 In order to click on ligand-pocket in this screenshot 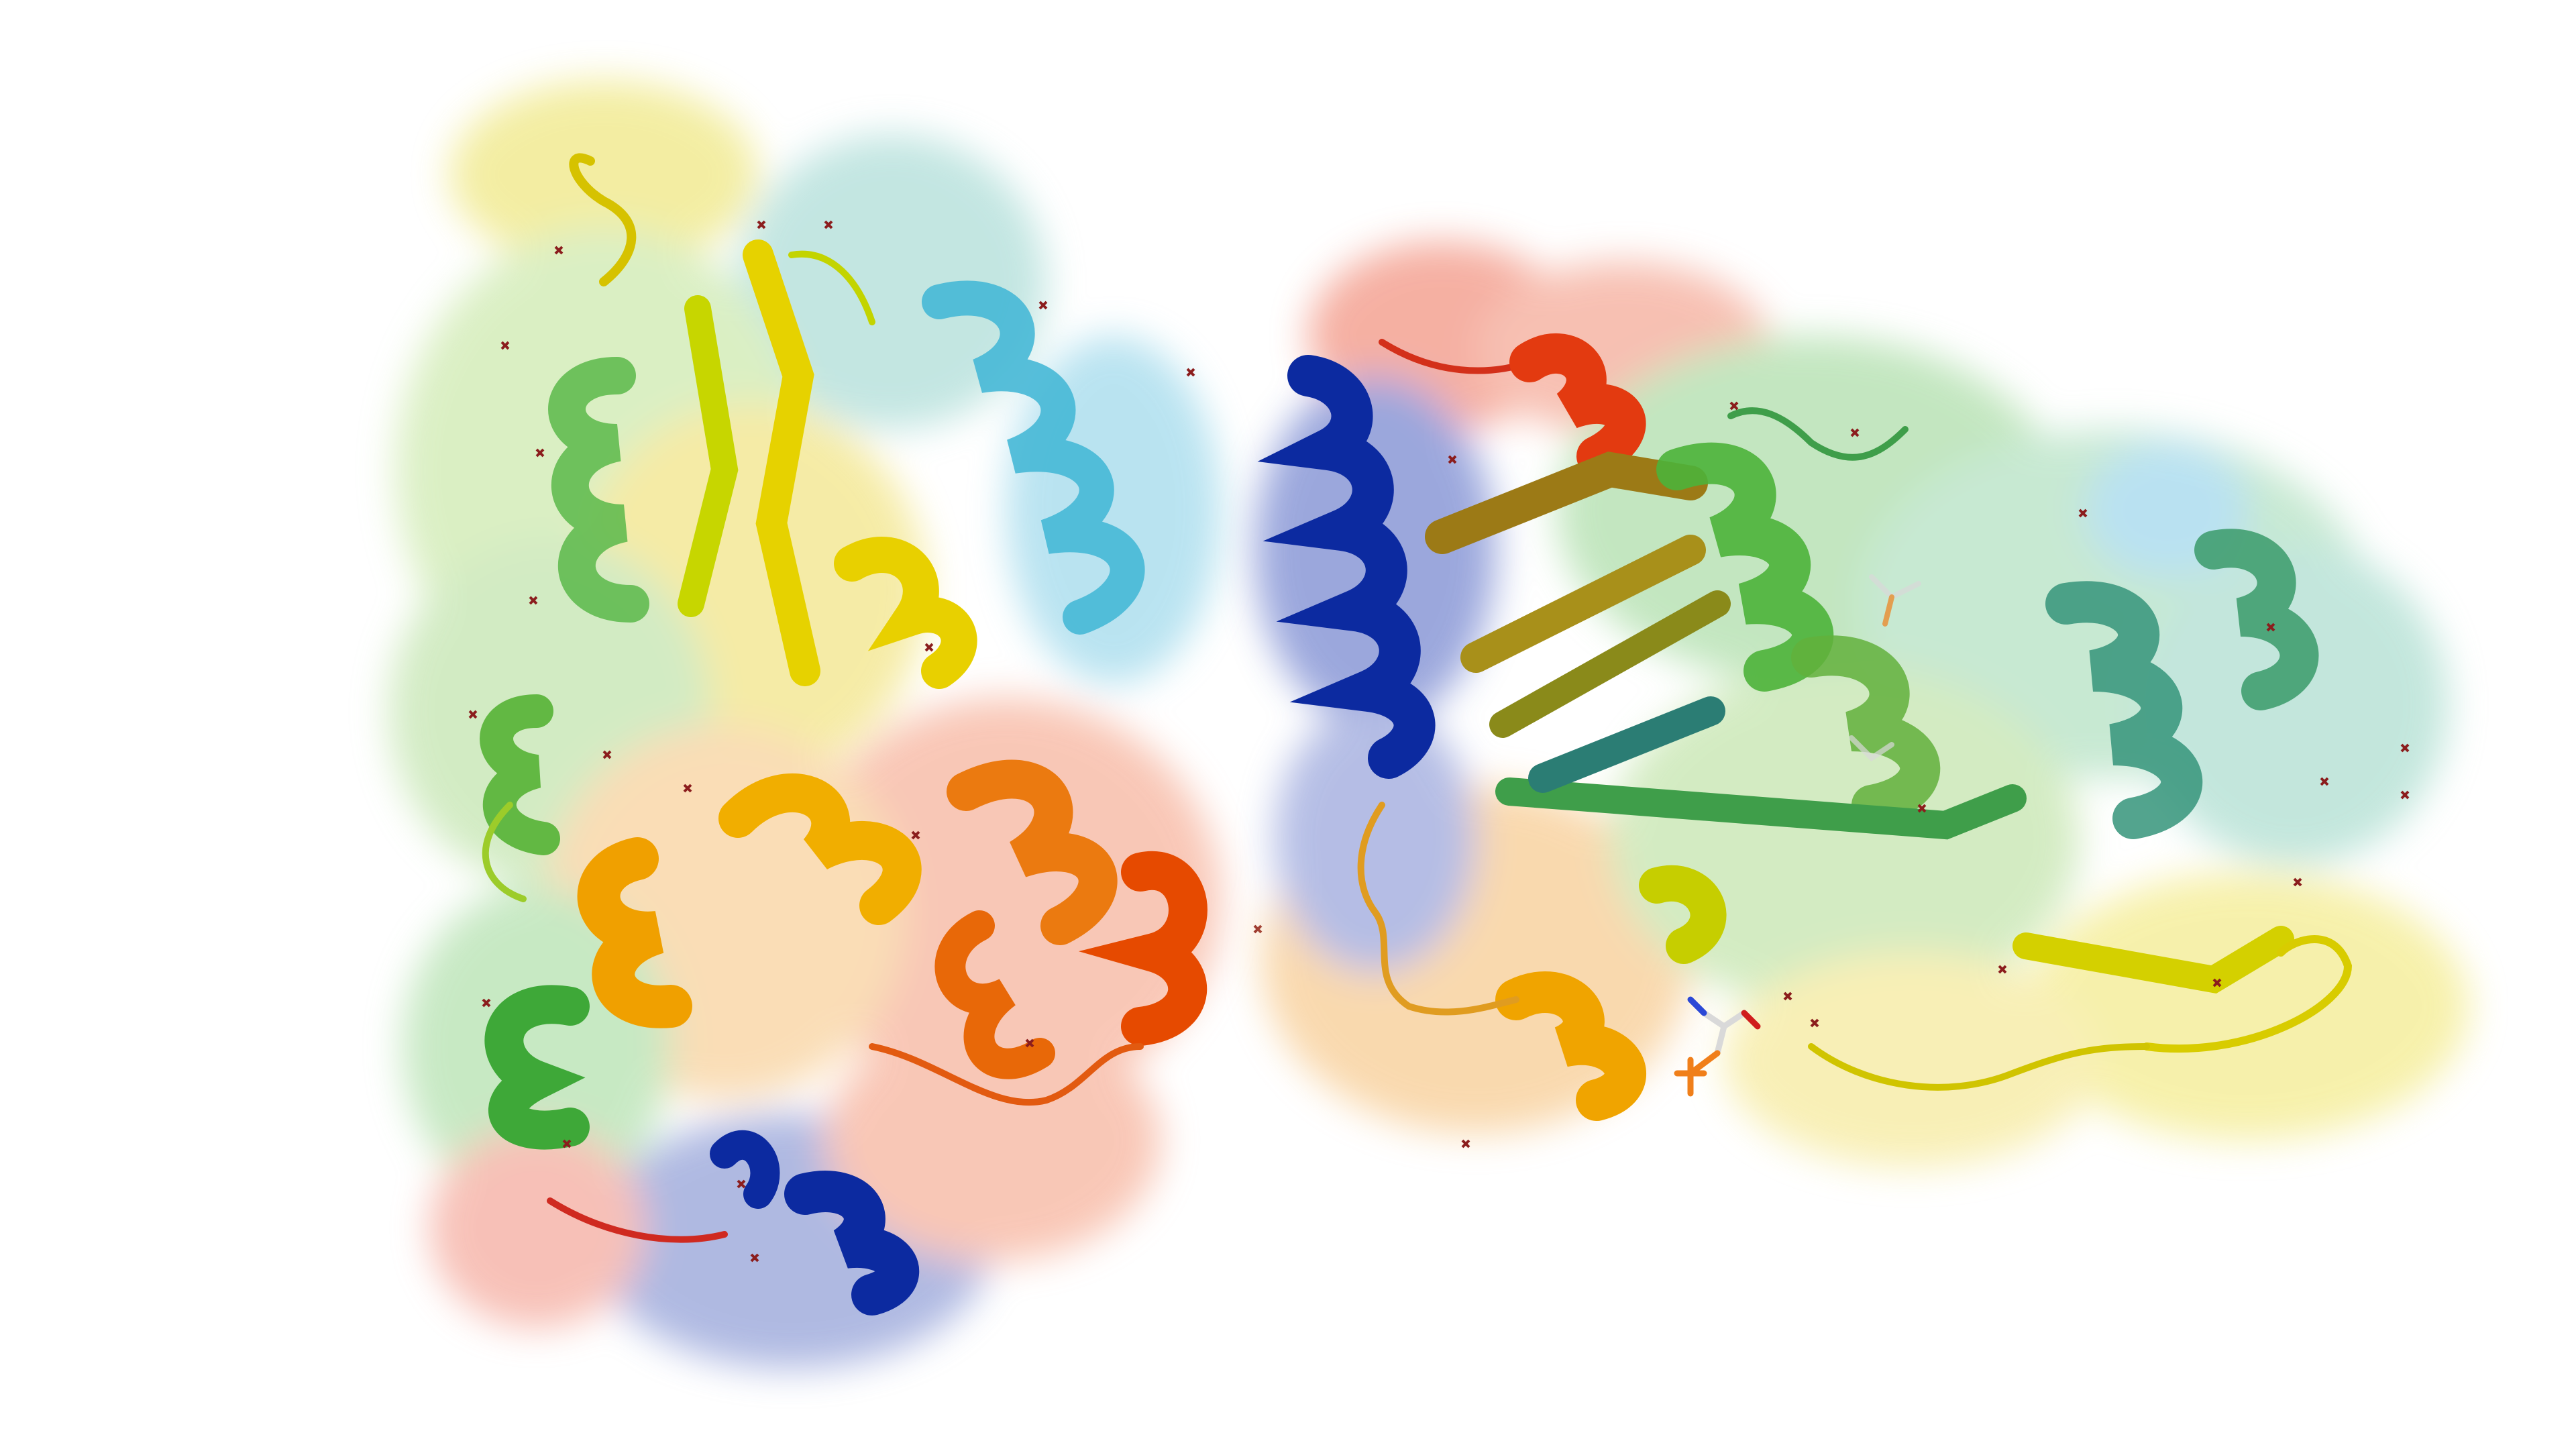, I will do `click(1885, 668)`.